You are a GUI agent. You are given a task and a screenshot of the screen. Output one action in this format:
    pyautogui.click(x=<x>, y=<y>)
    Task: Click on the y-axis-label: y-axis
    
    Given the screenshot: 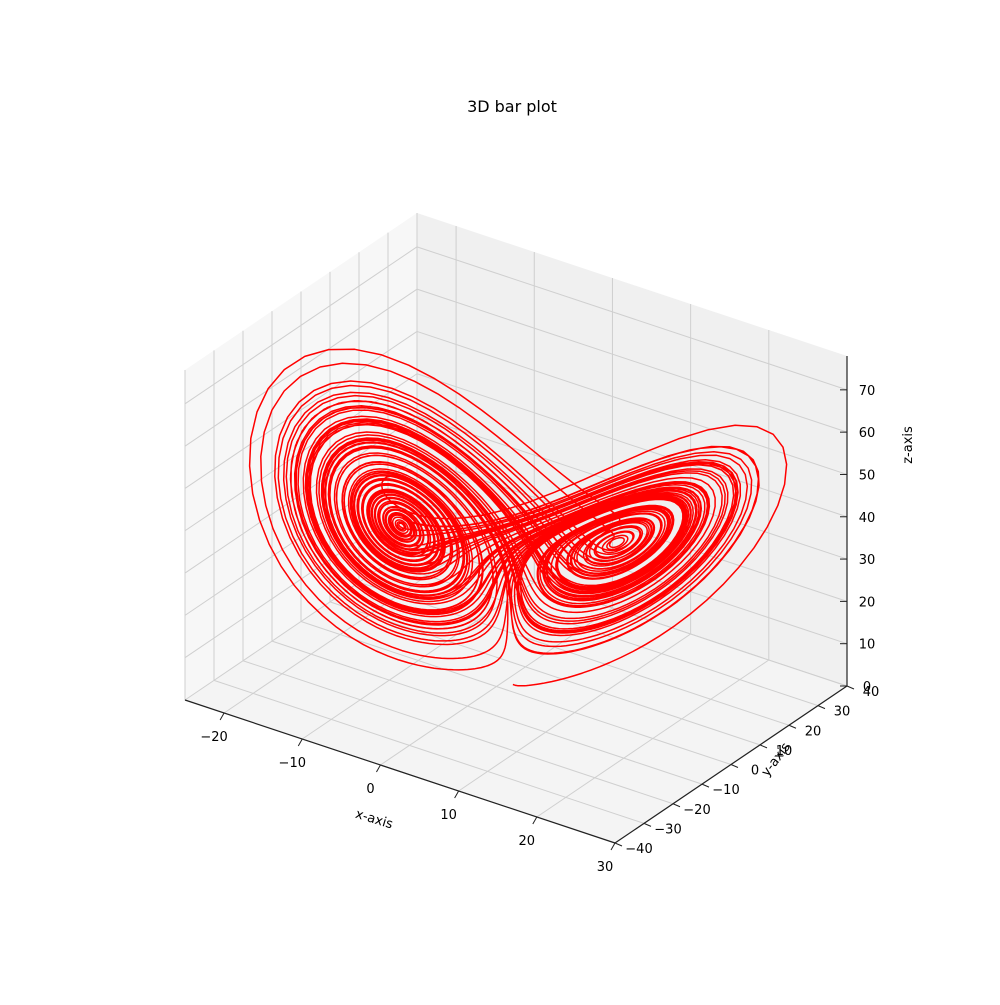 What is the action you would take?
    pyautogui.click(x=776, y=760)
    